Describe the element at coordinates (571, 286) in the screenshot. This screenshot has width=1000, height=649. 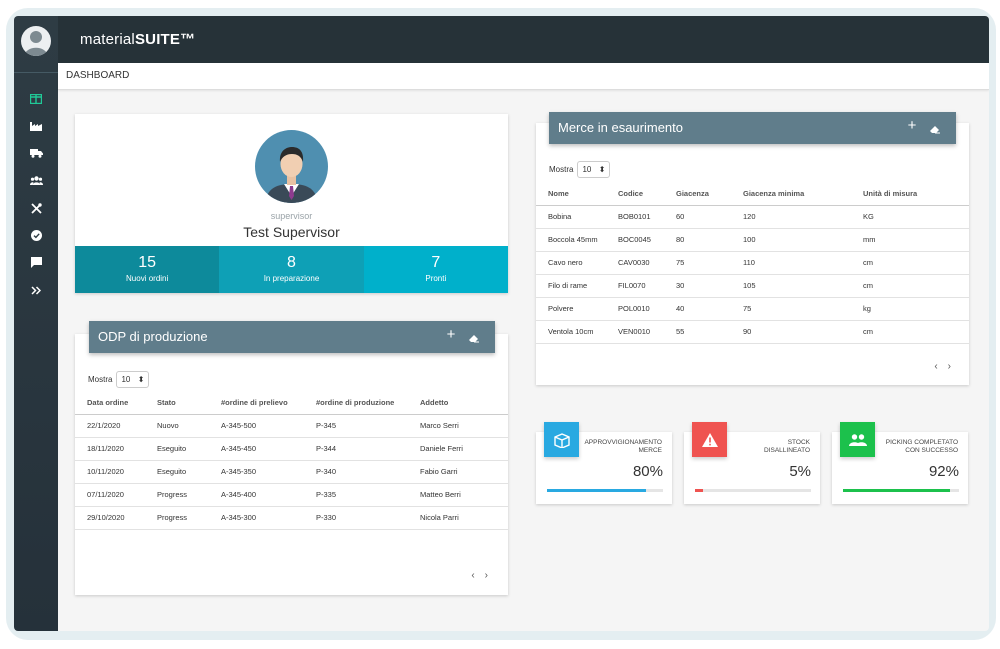
I see `table-cell: Filo di rame` at that location.